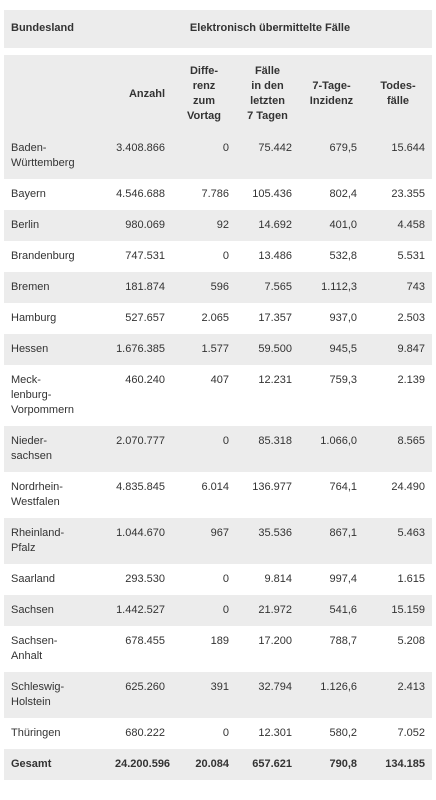  Describe the element at coordinates (140, 610) in the screenshot. I see `value-cell: 1.442.527` at that location.